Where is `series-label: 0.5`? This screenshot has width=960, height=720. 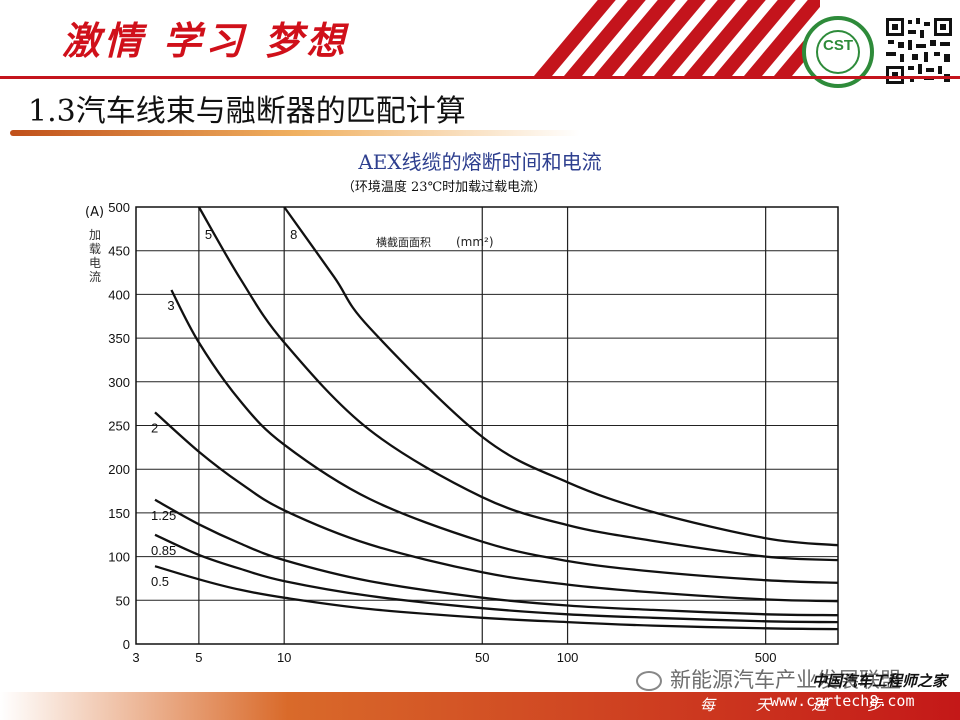 series-label: 0.5 is located at coordinates (160, 581).